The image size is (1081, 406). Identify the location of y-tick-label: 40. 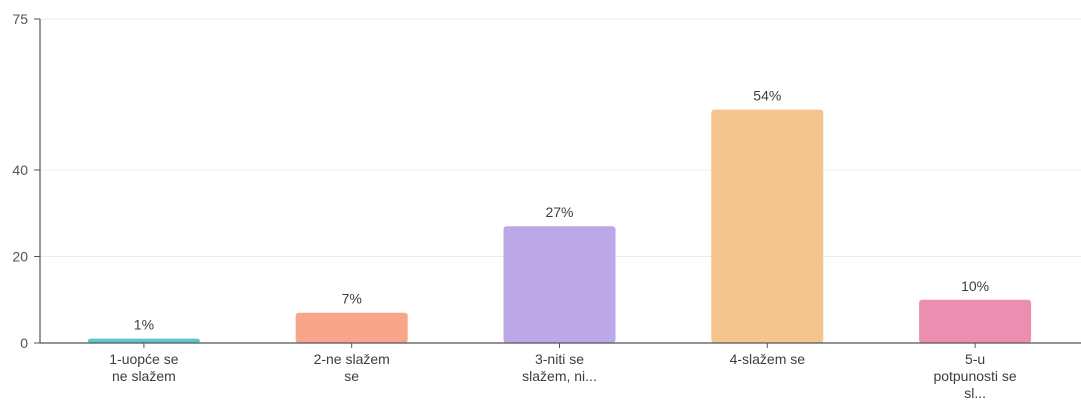
(20, 170).